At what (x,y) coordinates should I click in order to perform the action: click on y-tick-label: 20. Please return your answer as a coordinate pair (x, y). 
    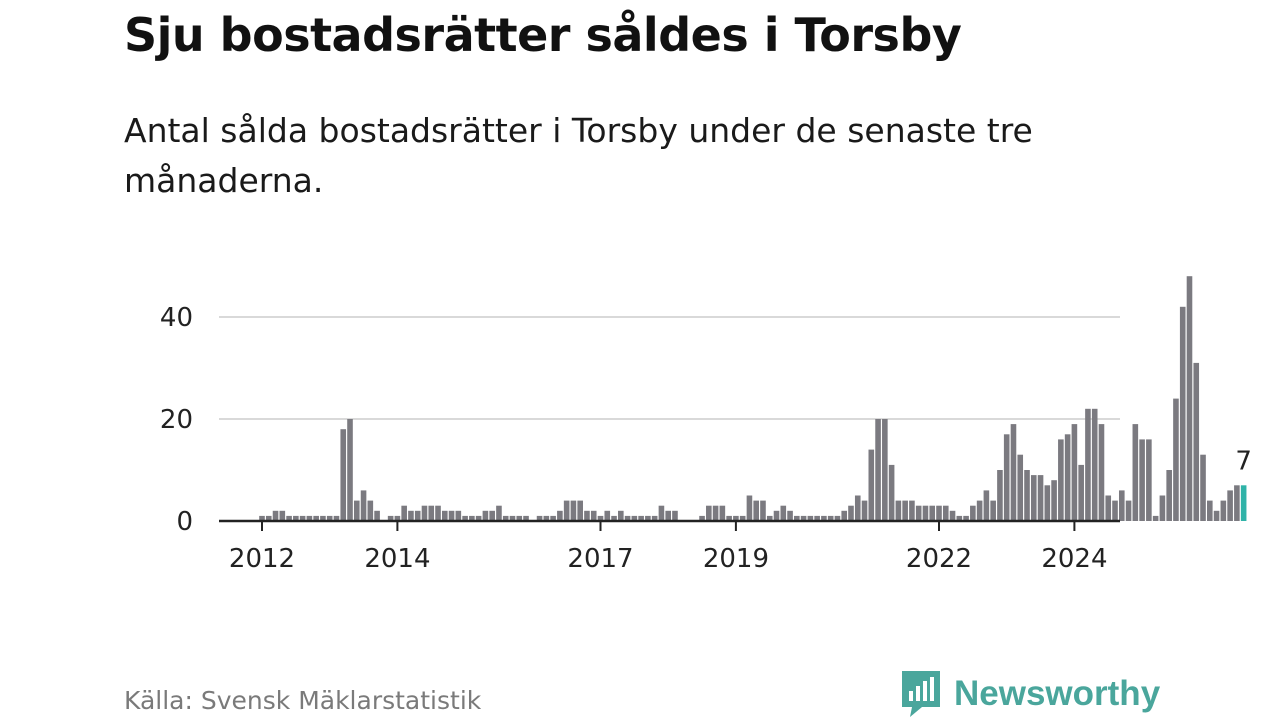
    Looking at the image, I should click on (176, 420).